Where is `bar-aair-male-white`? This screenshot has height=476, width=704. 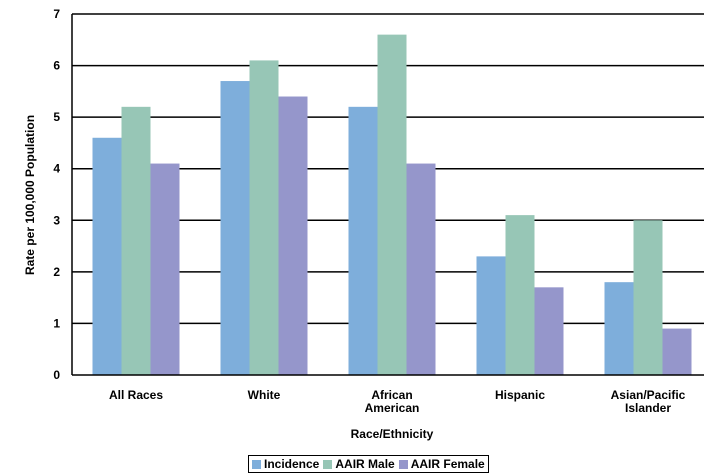
bar-aair-male-white is located at coordinates (264, 218).